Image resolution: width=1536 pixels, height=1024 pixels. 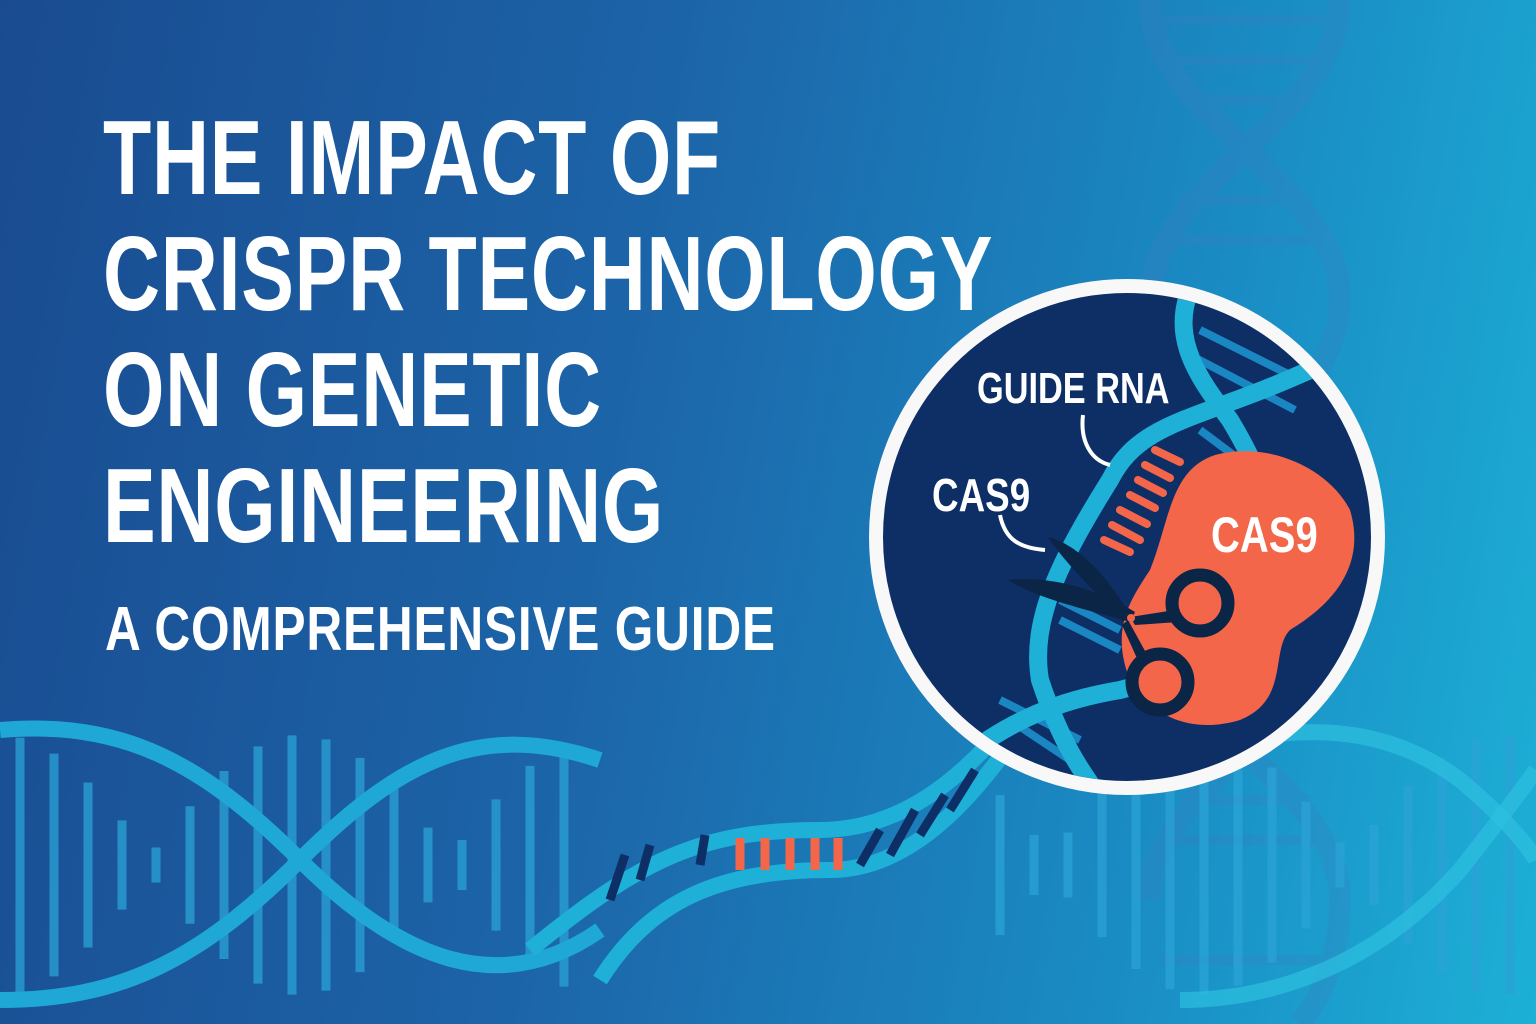 I want to click on title-line-1: THE IMPACT OF, so click(x=412, y=158).